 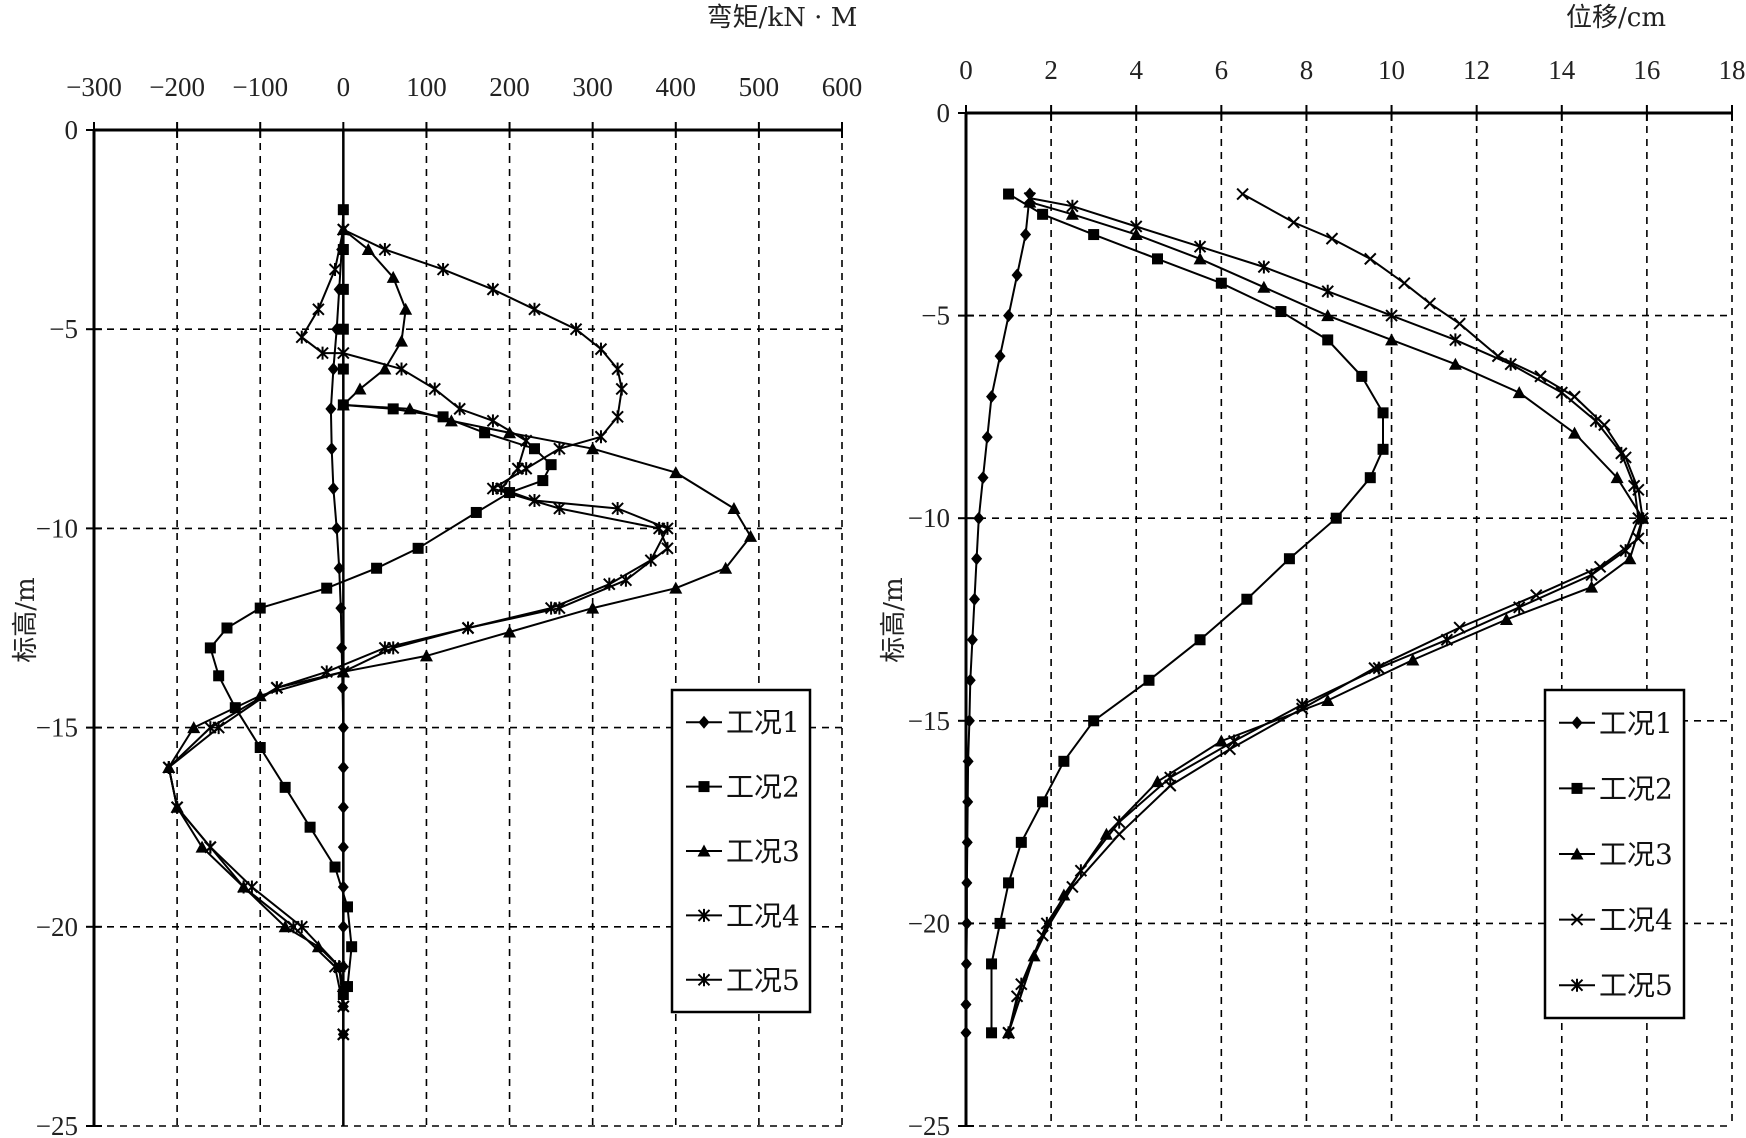 What do you see at coordinates (929, 1124) in the screenshot?
I see `y-tick-label: −25` at bounding box center [929, 1124].